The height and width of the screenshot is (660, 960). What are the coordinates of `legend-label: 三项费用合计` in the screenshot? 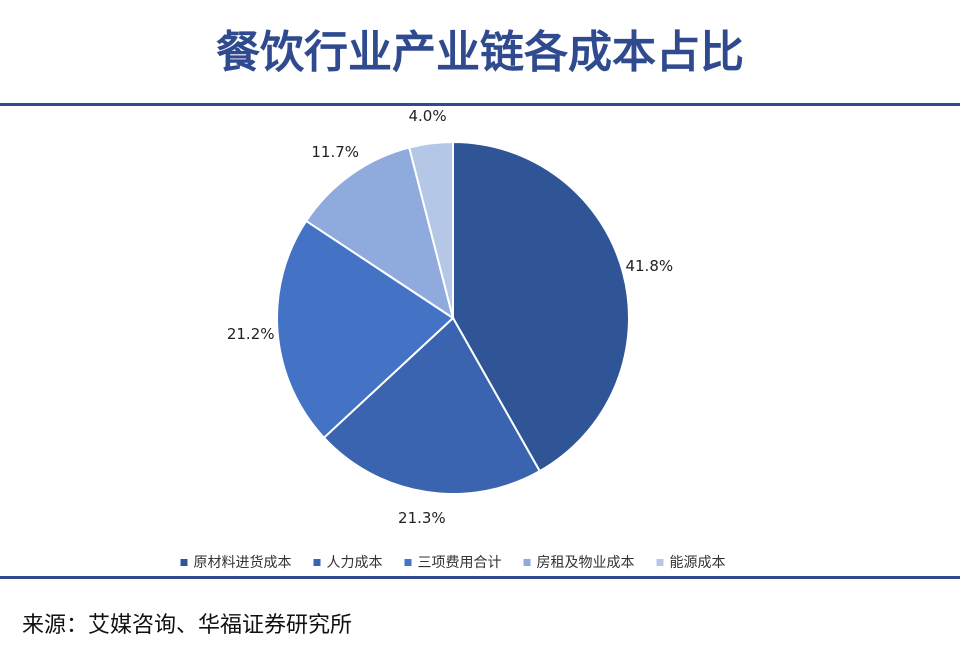 It's located at (460, 563).